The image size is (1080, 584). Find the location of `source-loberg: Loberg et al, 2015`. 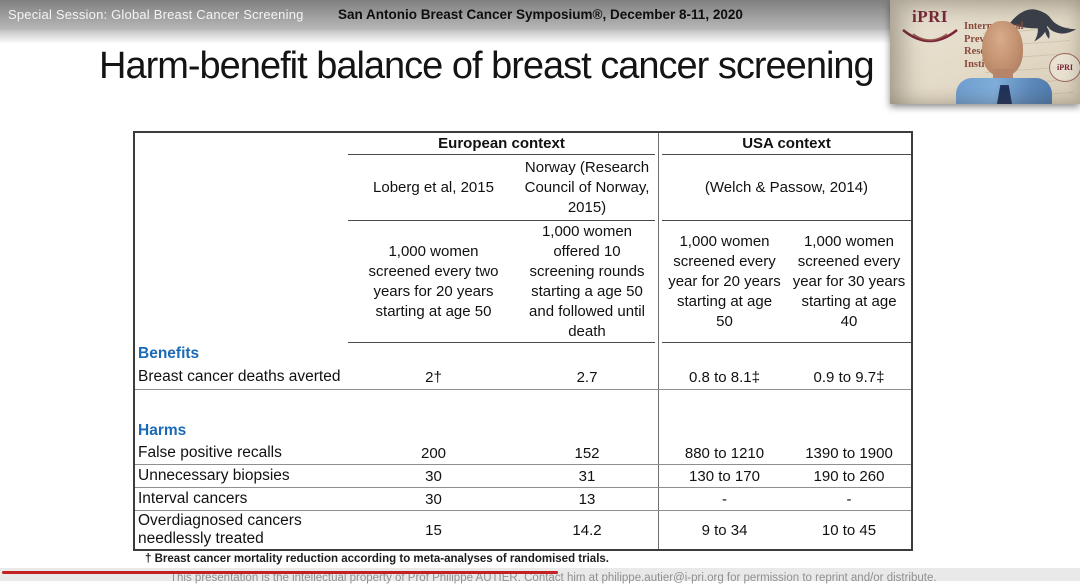

source-loberg: Loberg et al, 2015 is located at coordinates (433, 187).